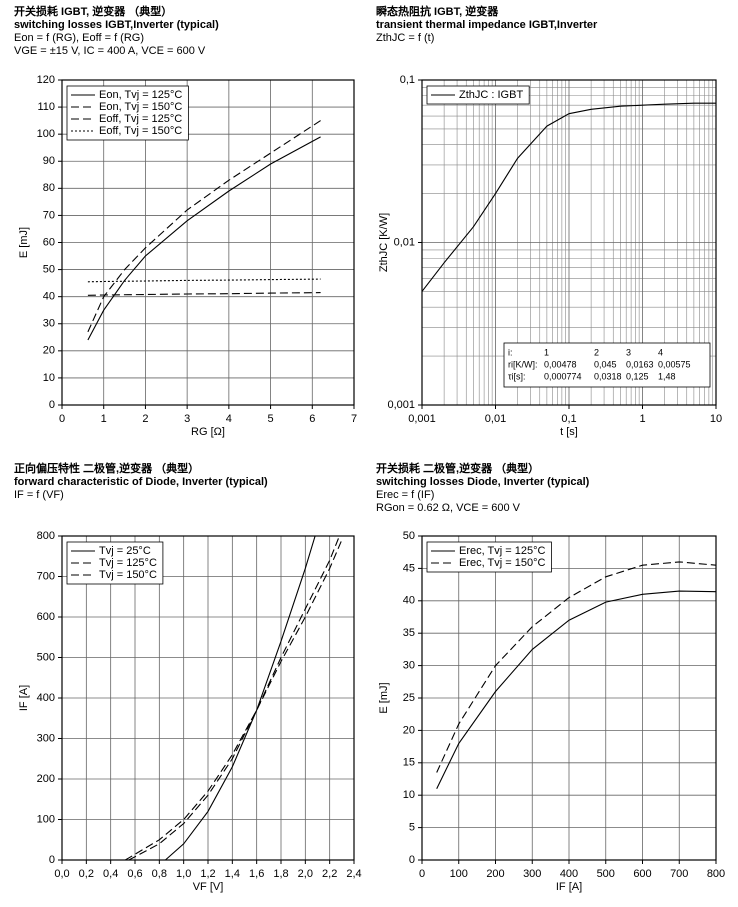 Image resolution: width=738 pixels, height=907 pixels. What do you see at coordinates (125, 551) in the screenshot?
I see `legend-label: Tvj = 25°C` at bounding box center [125, 551].